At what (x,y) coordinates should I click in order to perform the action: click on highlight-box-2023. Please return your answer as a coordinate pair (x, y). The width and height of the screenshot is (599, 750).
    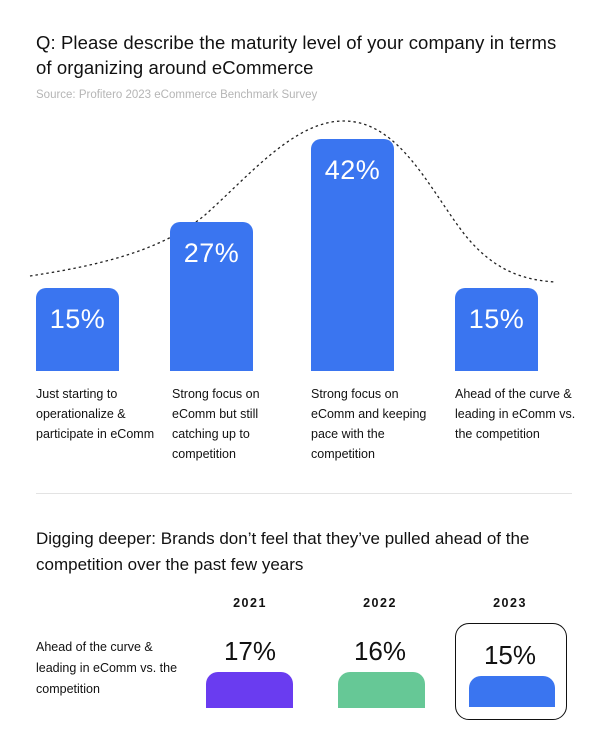
    Looking at the image, I should click on (511, 671).